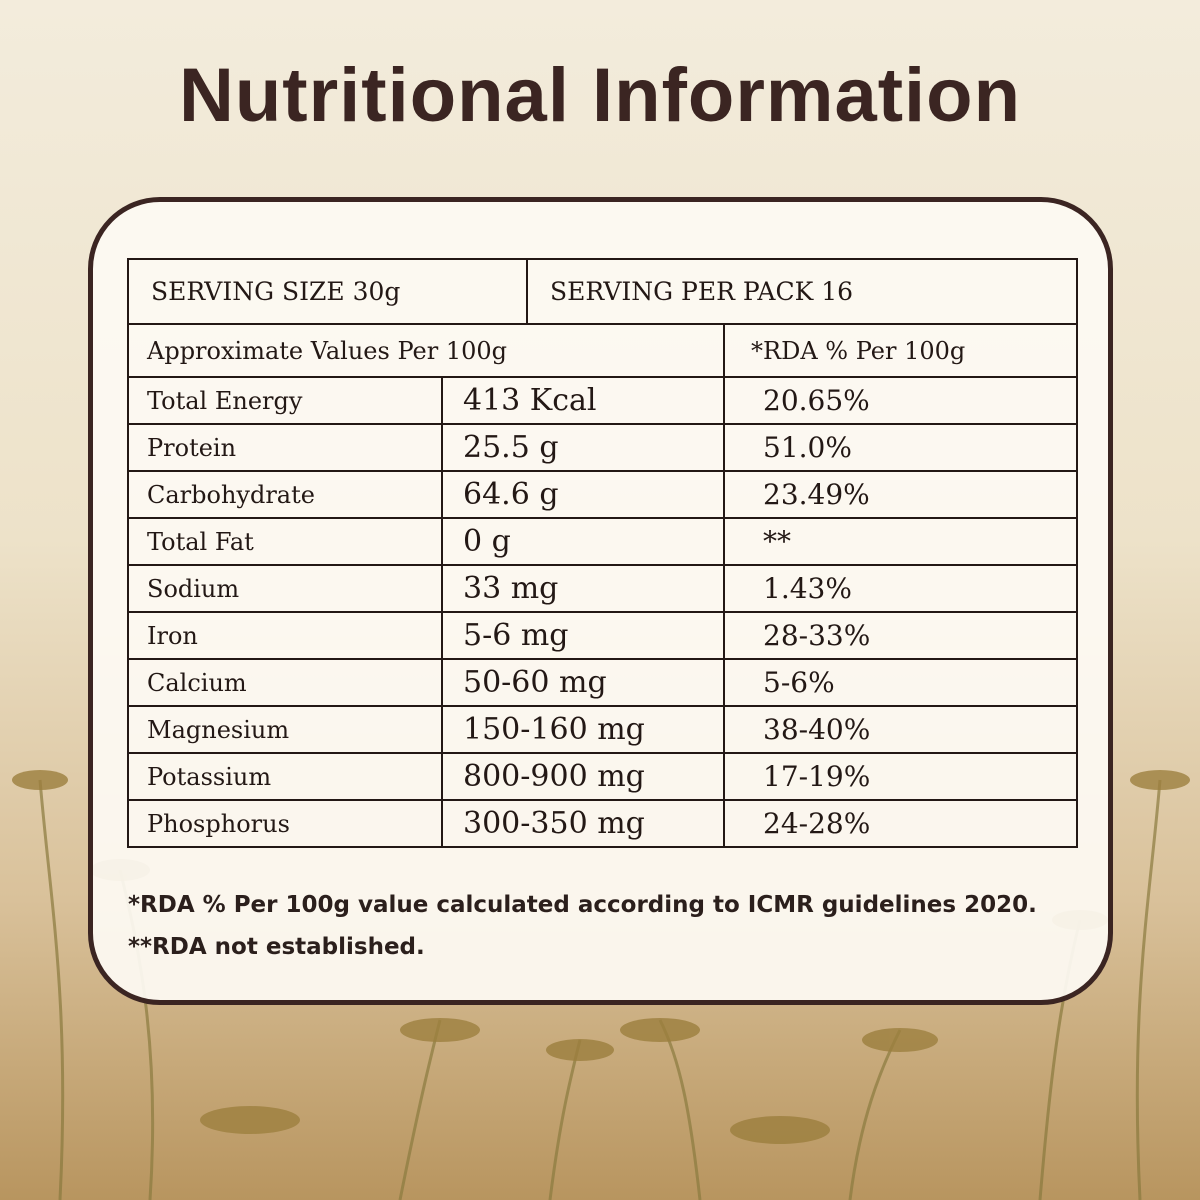 The height and width of the screenshot is (1200, 1200). What do you see at coordinates (285, 682) in the screenshot?
I see `nutrient-name: Calcium` at bounding box center [285, 682].